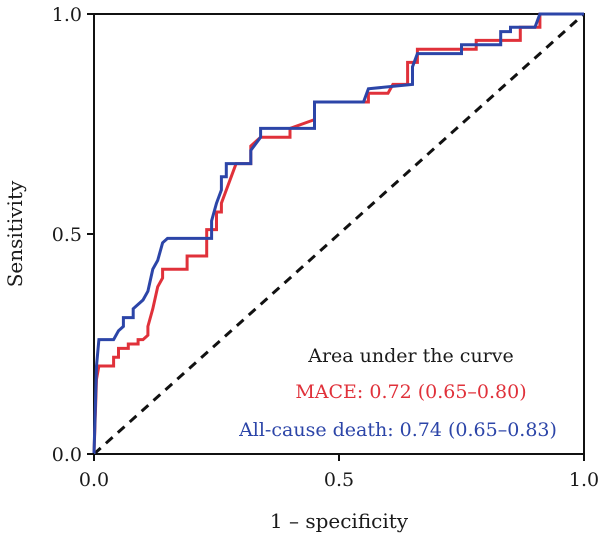 The width and height of the screenshot is (600, 536). What do you see at coordinates (67, 455) in the screenshot?
I see `y-tick-label: 0.0` at bounding box center [67, 455].